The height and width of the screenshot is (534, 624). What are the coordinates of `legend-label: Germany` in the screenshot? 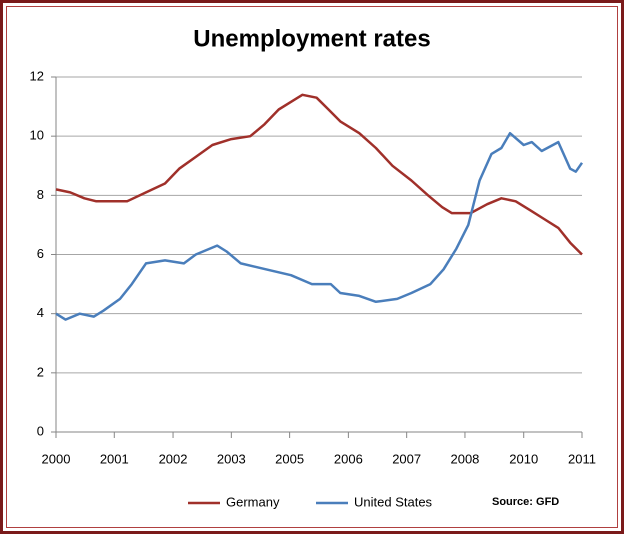 It's located at (253, 501).